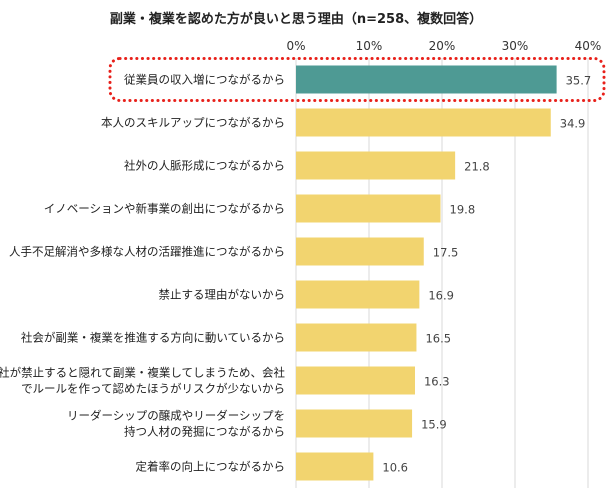 The image size is (613, 504). What do you see at coordinates (176, 416) in the screenshot?
I see `category-label: リーダーシップの醸成やリーダーシップを` at bounding box center [176, 416].